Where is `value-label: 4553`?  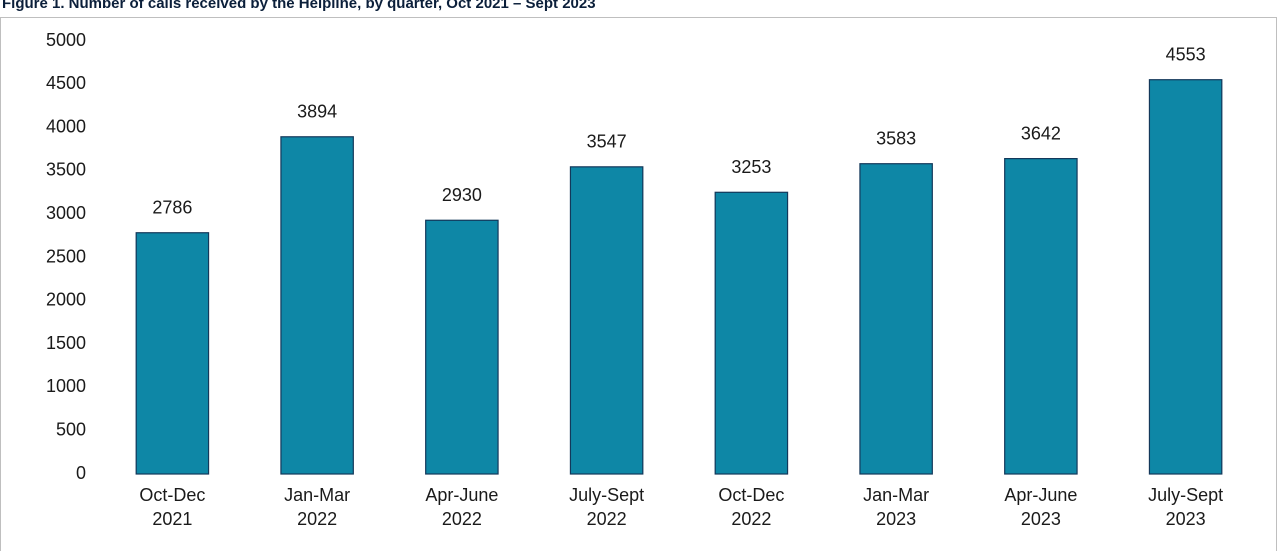 value-label: 4553 is located at coordinates (1186, 54).